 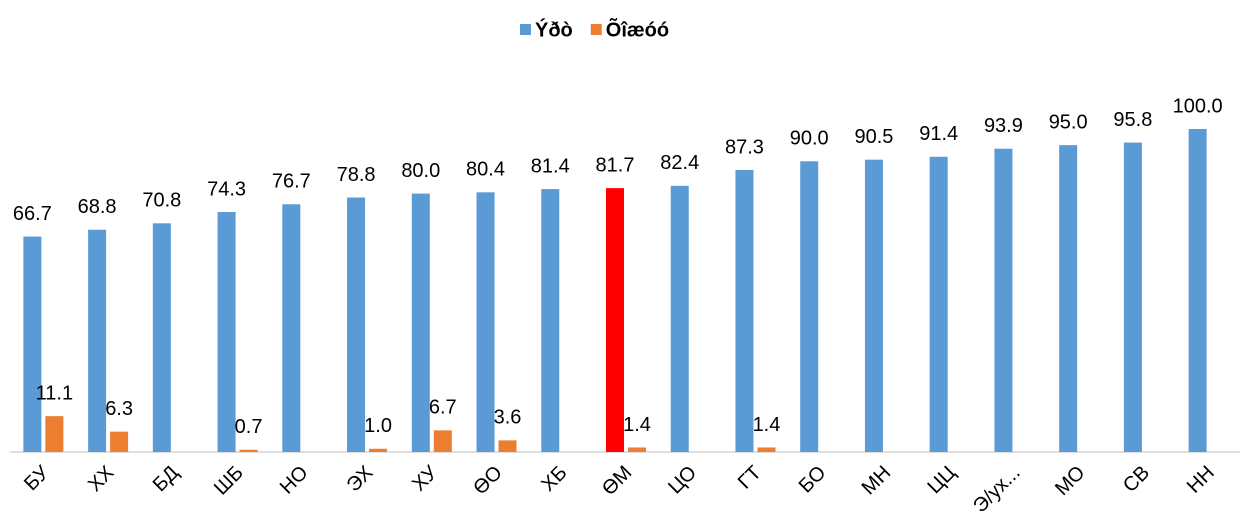 I want to click on data-label: 80.0, so click(x=420, y=171).